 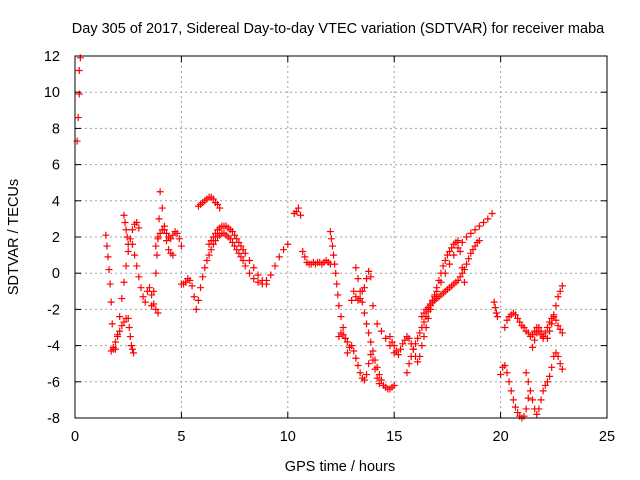 What do you see at coordinates (607, 437) in the screenshot?
I see `x-tick-label: 25` at bounding box center [607, 437].